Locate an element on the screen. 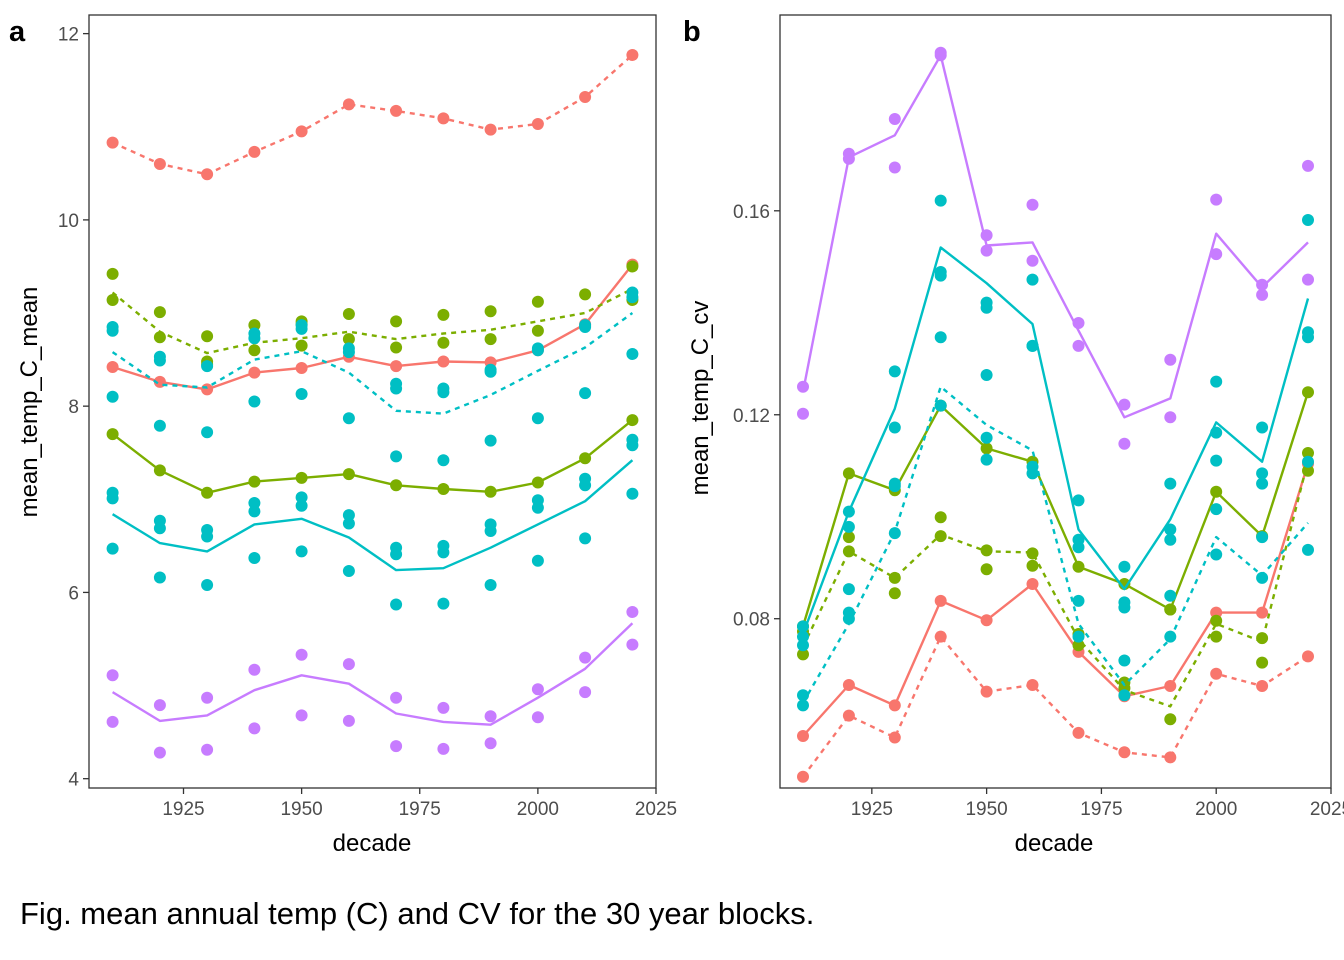  y-tick-label: 4 is located at coordinates (73, 780).